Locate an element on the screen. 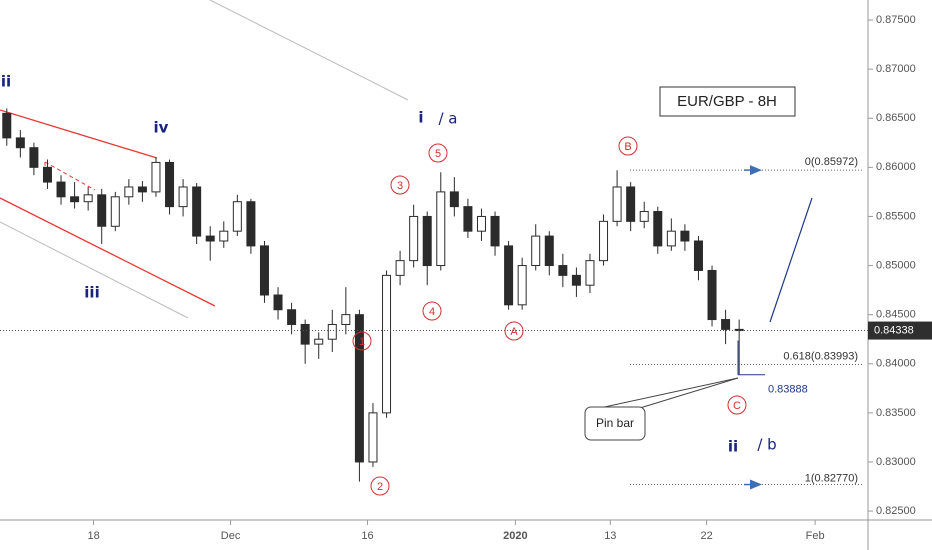  wave-label: 5 is located at coordinates (438, 154).